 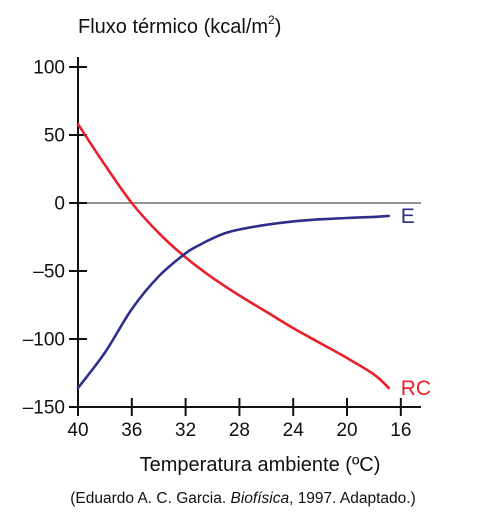 I want to click on x-tick-label: 40, so click(x=77, y=430).